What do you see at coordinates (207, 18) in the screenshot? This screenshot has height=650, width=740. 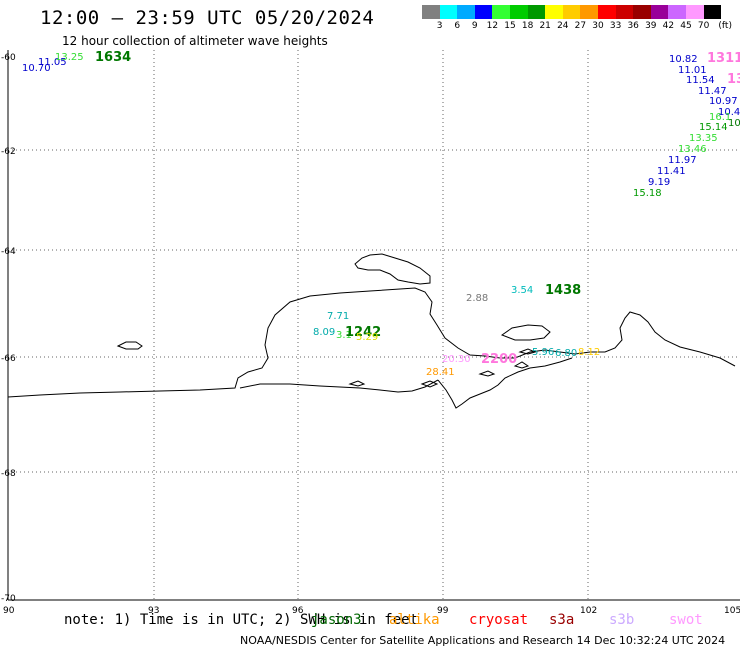 I see `map-title: 12:00 — 23:59 UTC 05/20/2024` at bounding box center [207, 18].